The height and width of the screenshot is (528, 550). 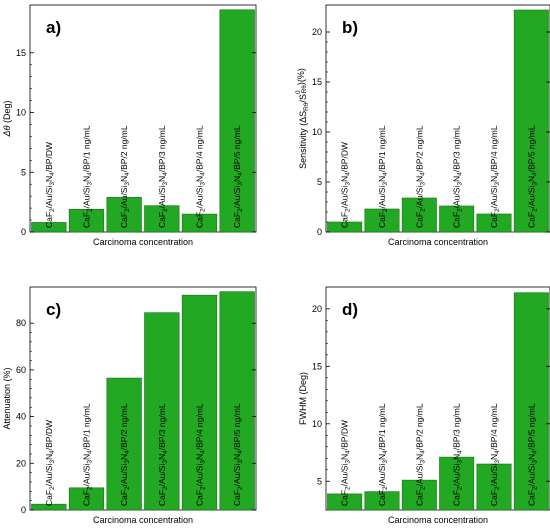 What do you see at coordinates (21, 323) in the screenshot?
I see `y-tick-label: 80` at bounding box center [21, 323].